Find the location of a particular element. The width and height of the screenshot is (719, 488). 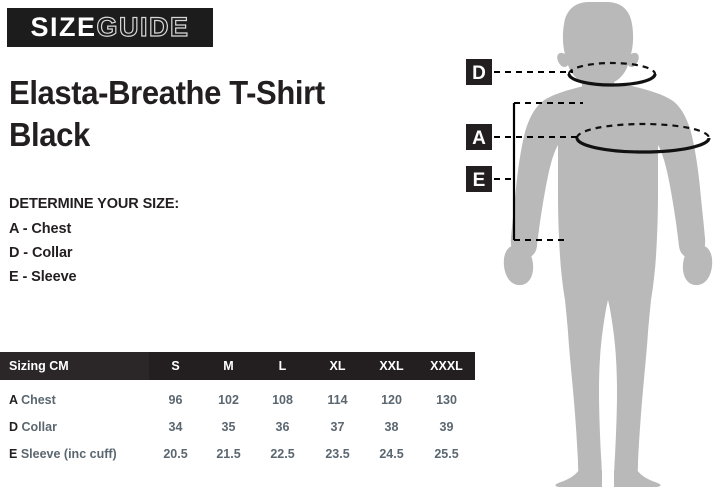

badge-a-chest: A is located at coordinates (523, 137).